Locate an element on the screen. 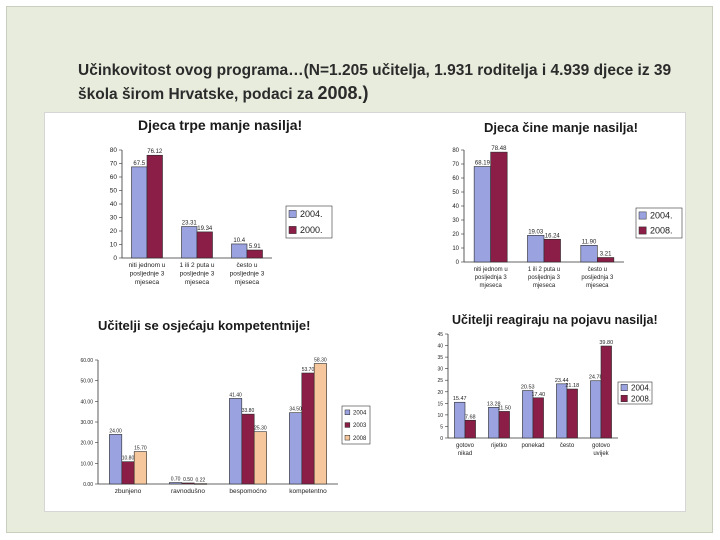 The width and height of the screenshot is (720, 540). data-label: 5.91 is located at coordinates (255, 247).